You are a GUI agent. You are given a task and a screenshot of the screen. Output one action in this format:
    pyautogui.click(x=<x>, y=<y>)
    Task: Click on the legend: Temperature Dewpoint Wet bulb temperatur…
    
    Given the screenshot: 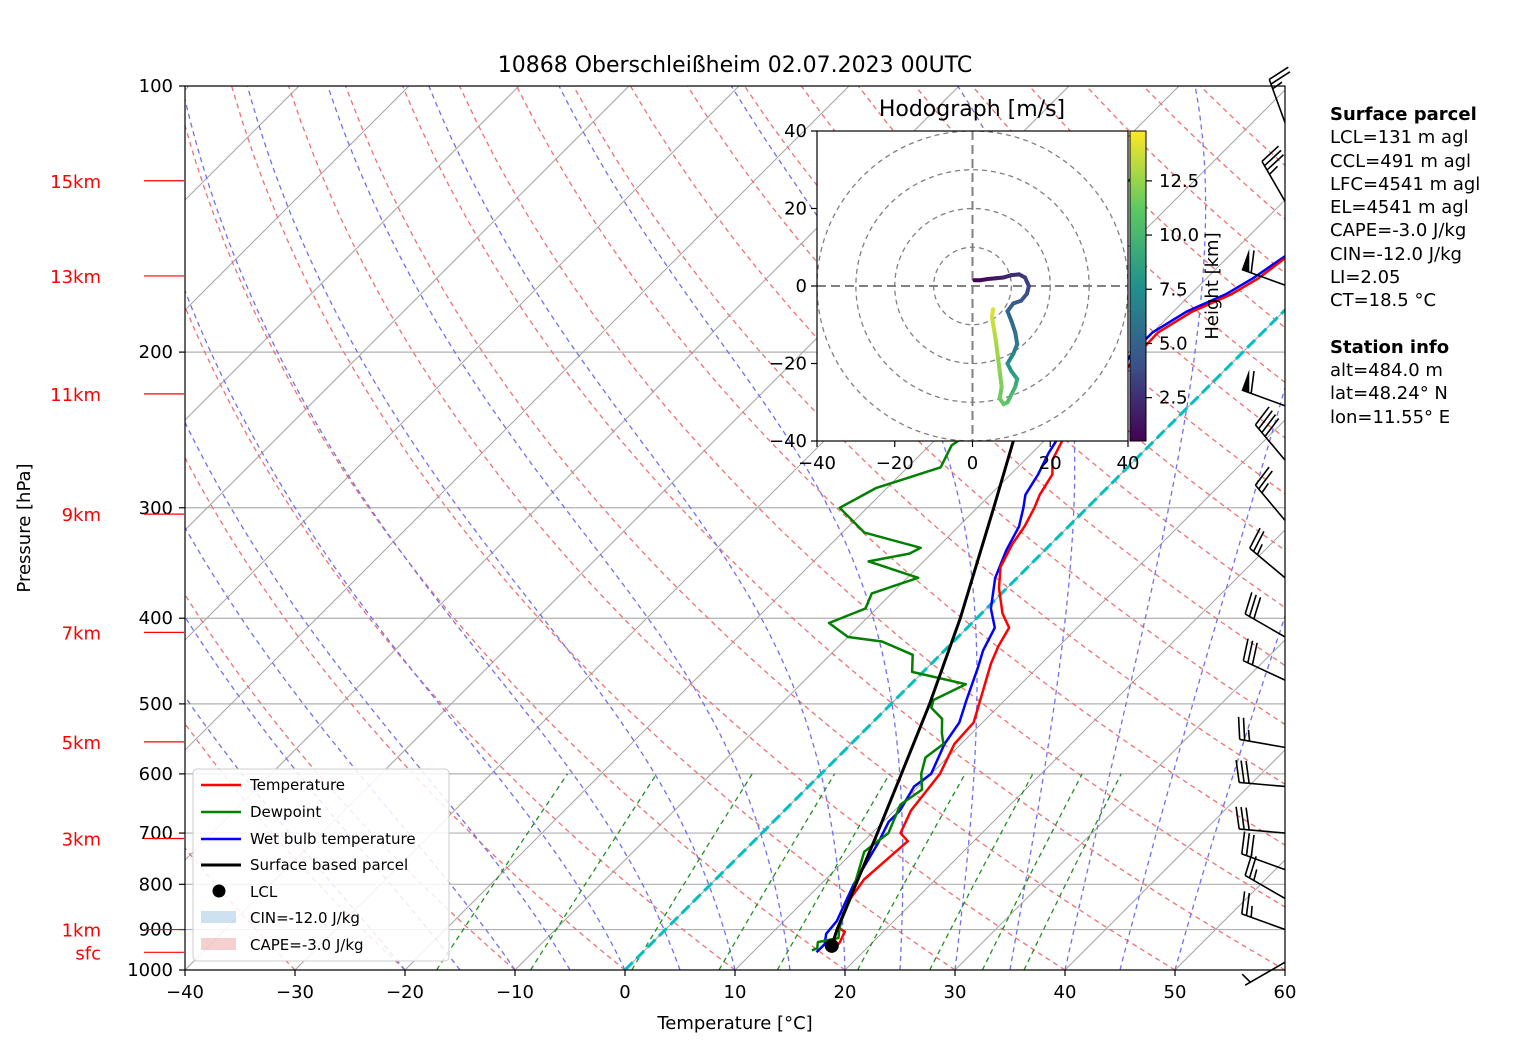 What is the action you would take?
    pyautogui.click(x=321, y=865)
    